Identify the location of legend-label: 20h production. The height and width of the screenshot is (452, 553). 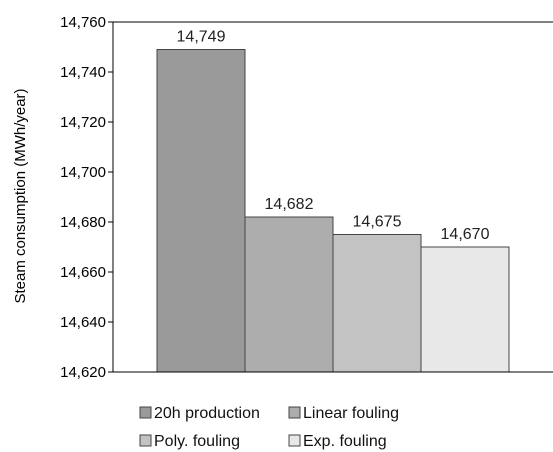
(207, 413).